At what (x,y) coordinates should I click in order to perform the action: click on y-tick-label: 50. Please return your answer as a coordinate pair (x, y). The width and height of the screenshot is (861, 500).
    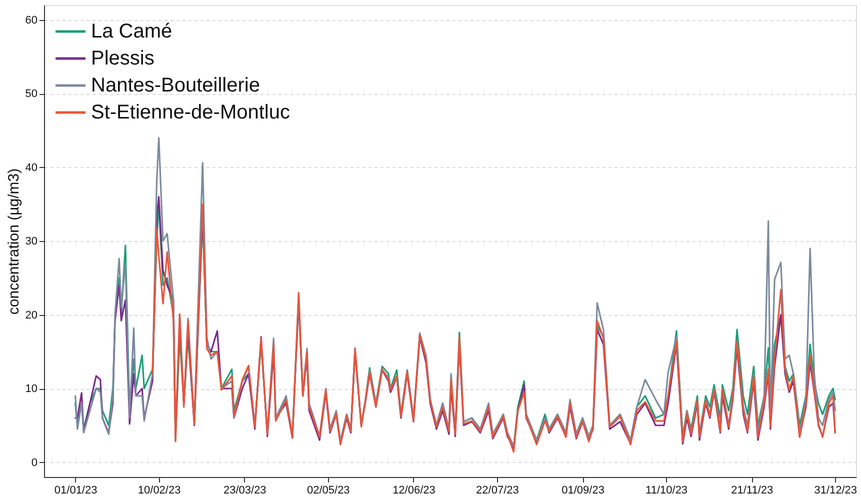
    Looking at the image, I should click on (31, 94).